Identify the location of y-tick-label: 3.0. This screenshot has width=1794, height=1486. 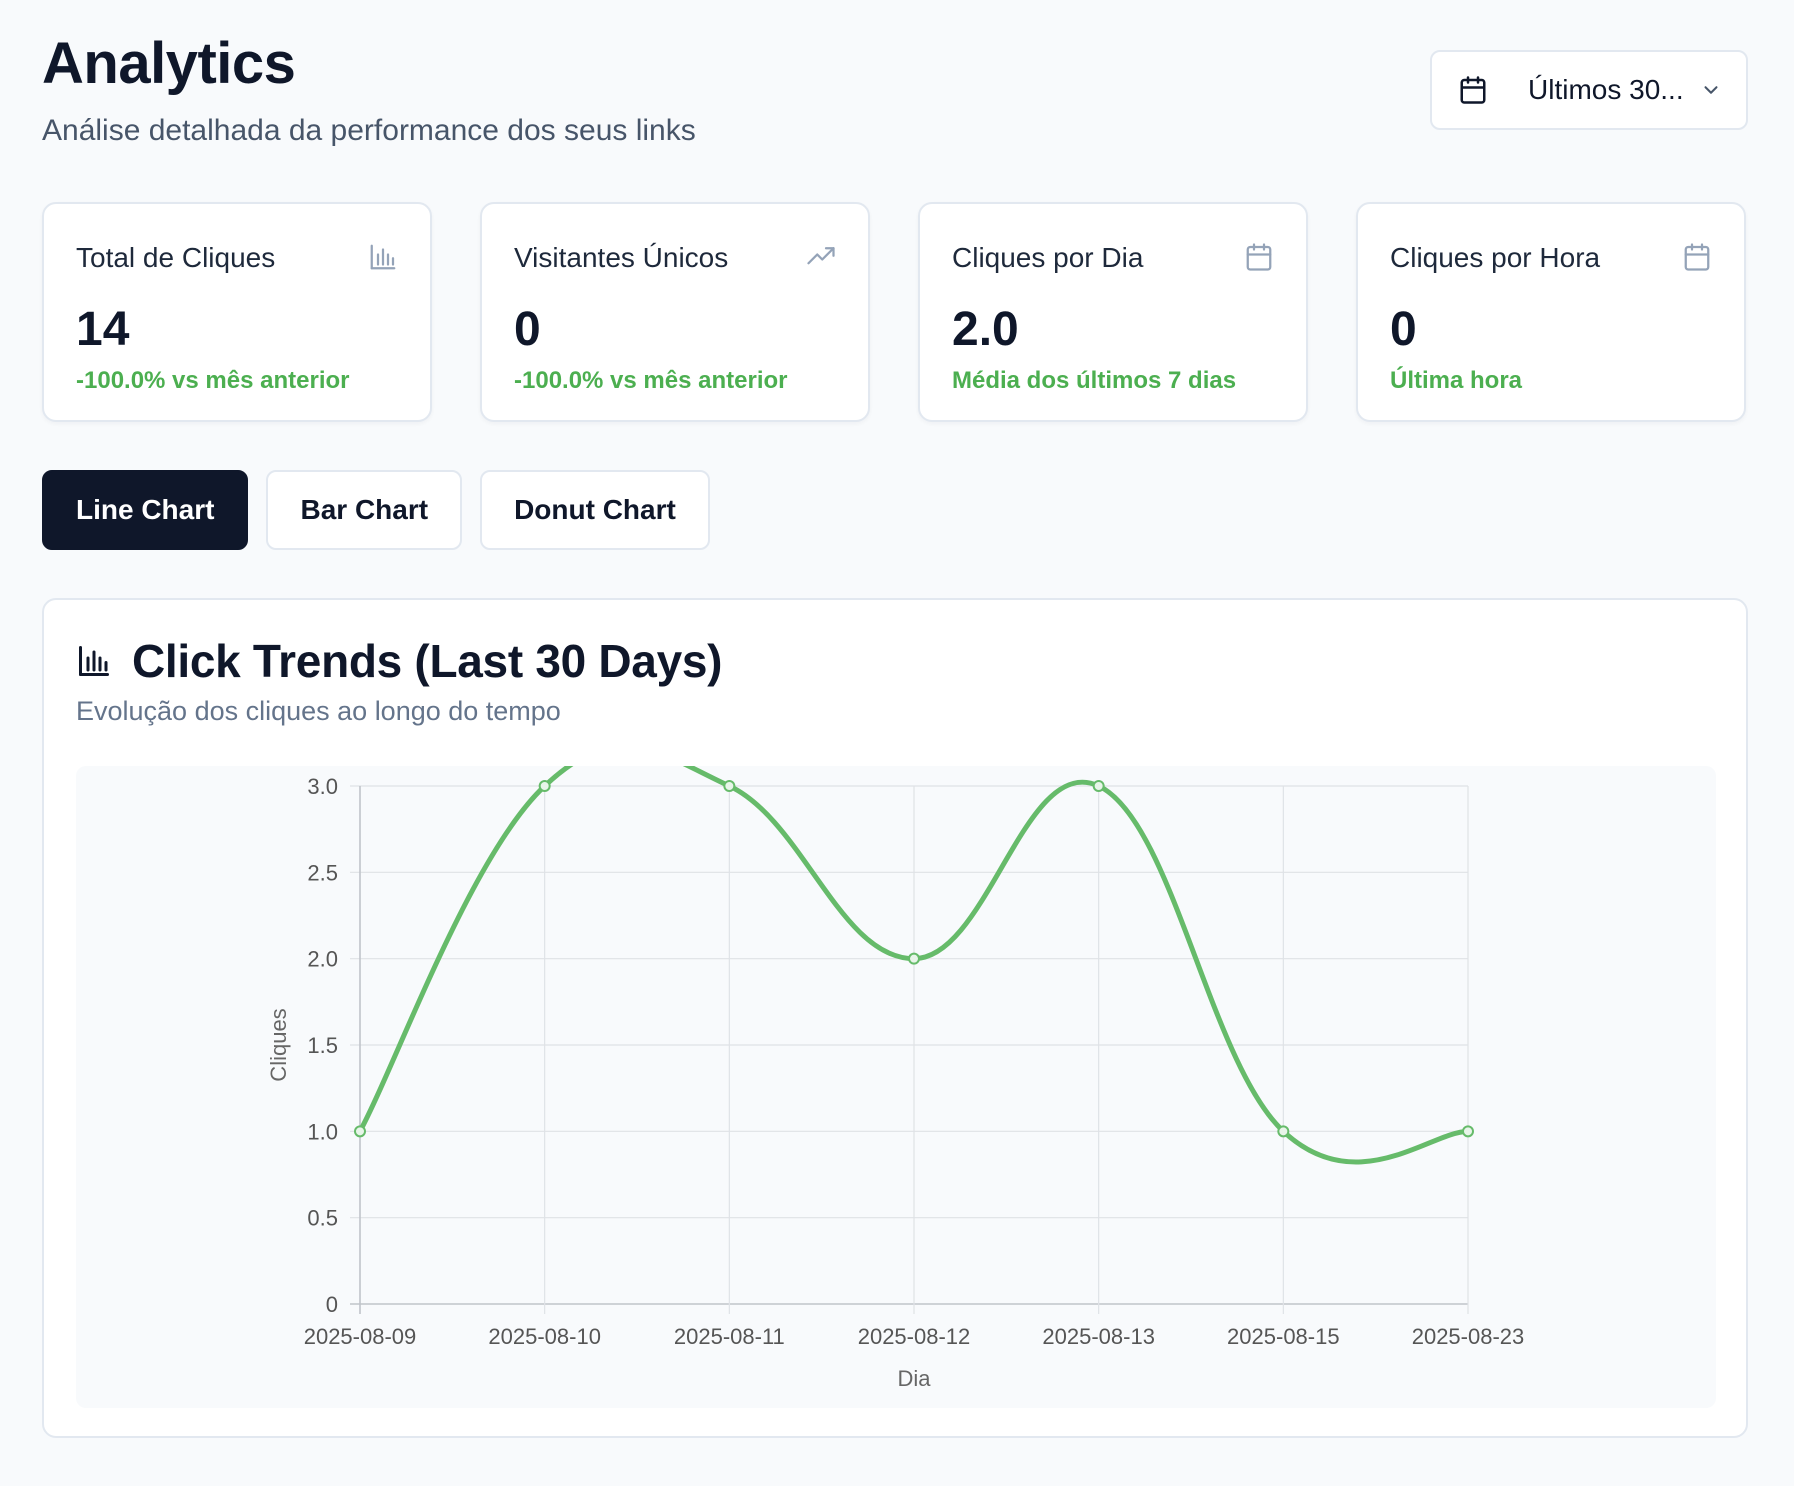
(322, 786).